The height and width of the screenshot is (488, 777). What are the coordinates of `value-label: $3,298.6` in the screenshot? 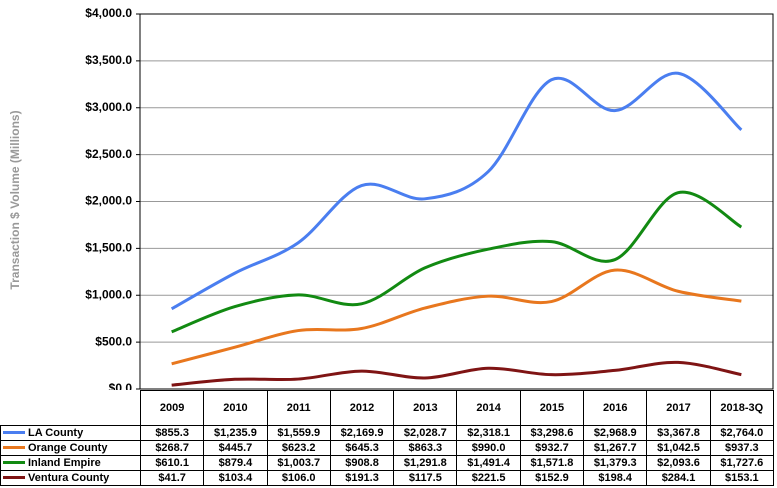 It's located at (552, 433).